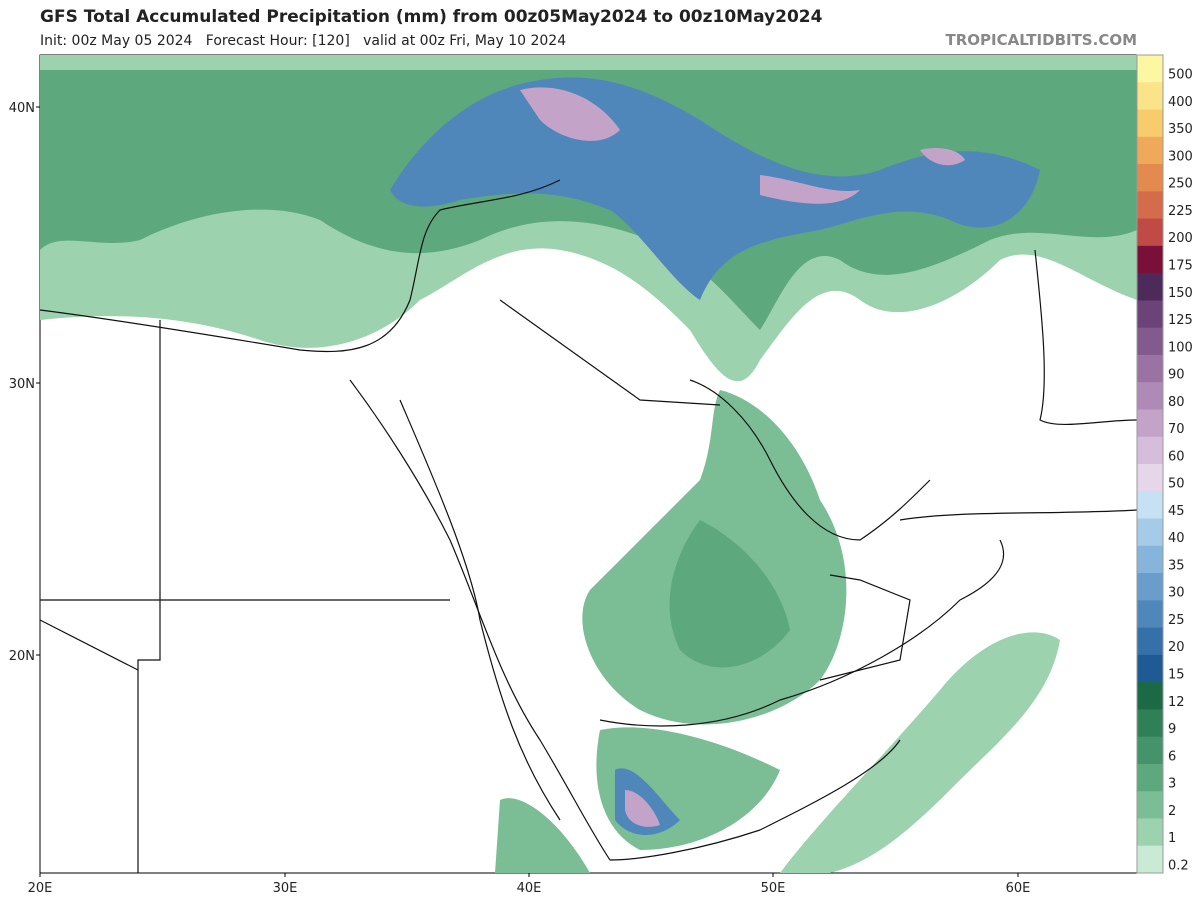 The width and height of the screenshot is (1200, 901). I want to click on colorbar-label: 125, so click(1180, 320).